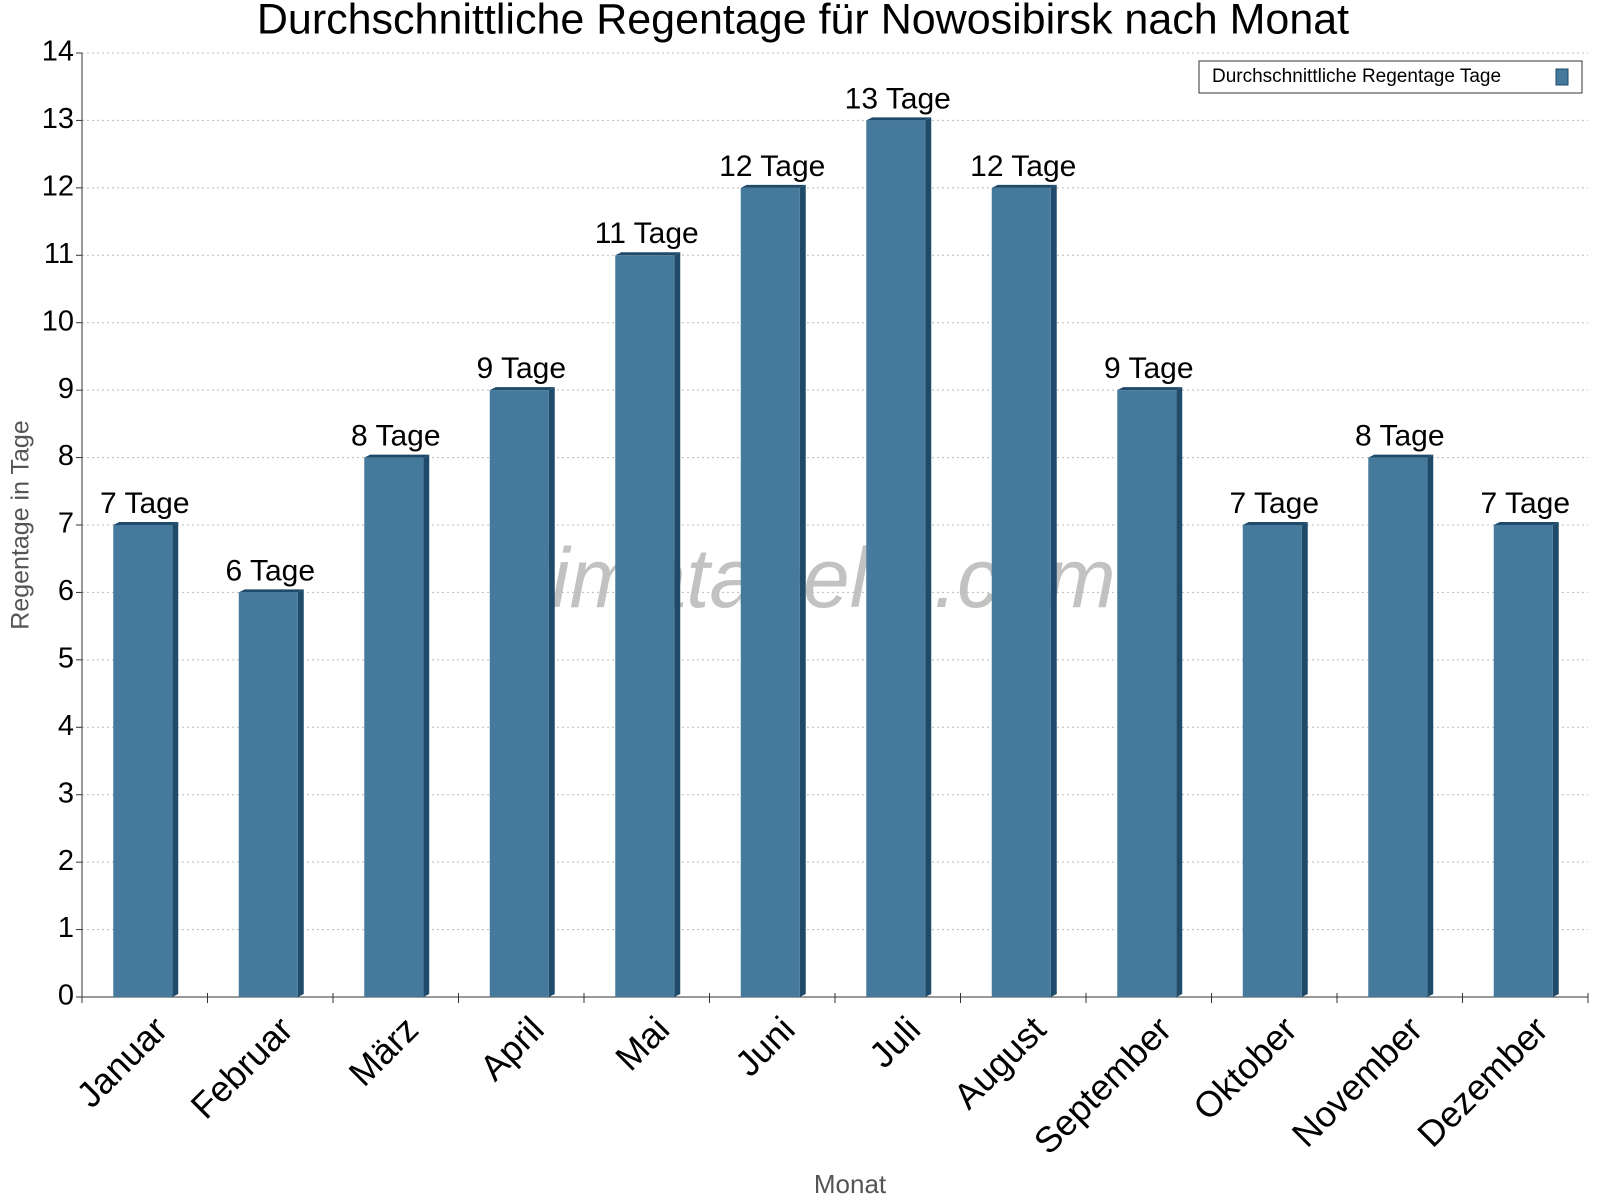  What do you see at coordinates (66, 389) in the screenshot?
I see `y-tick-label: 9` at bounding box center [66, 389].